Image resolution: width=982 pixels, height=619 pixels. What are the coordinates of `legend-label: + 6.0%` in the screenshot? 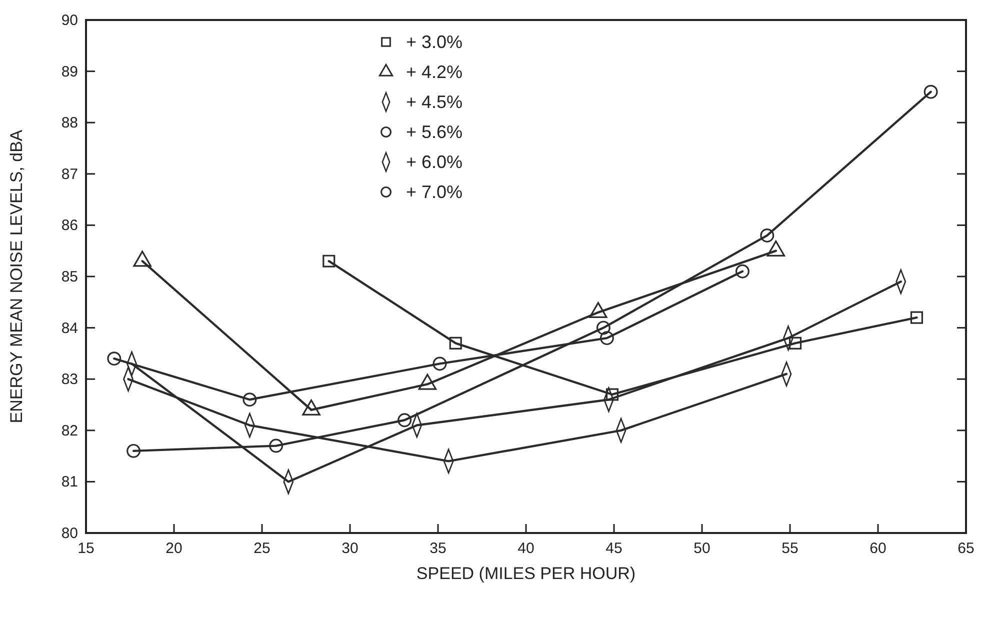 It's located at (434, 162).